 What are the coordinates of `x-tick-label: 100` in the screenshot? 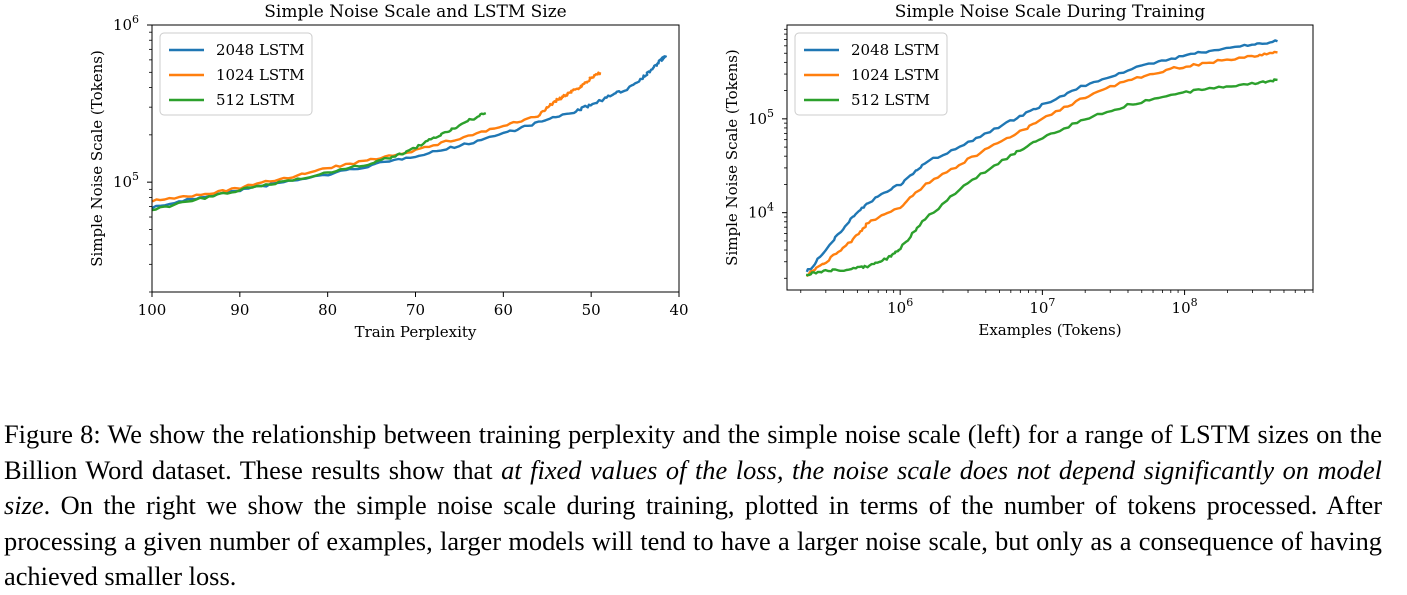 It's located at (152, 310).